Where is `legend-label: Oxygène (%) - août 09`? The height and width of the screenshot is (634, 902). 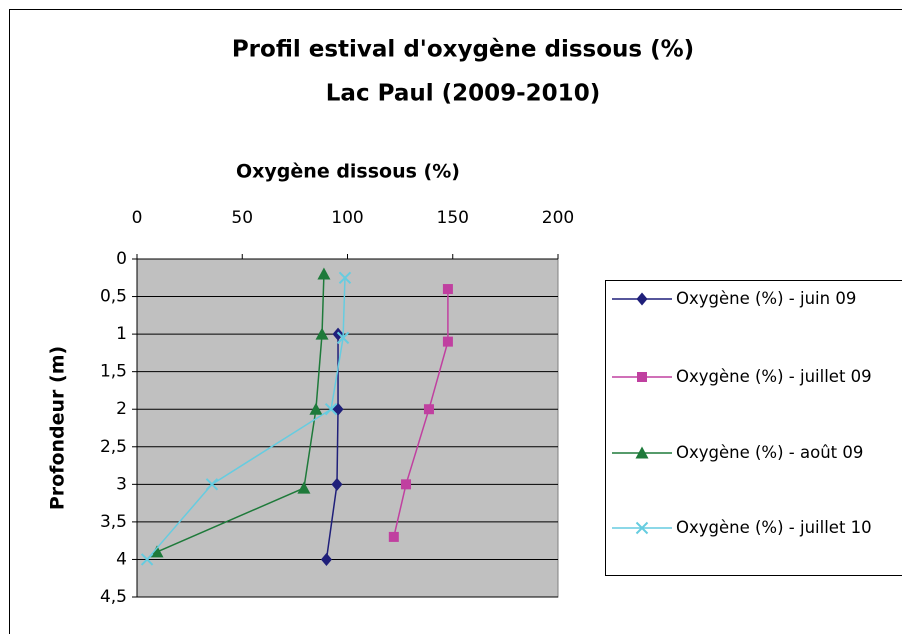 legend-label: Oxygène (%) - août 09 is located at coordinates (770, 452).